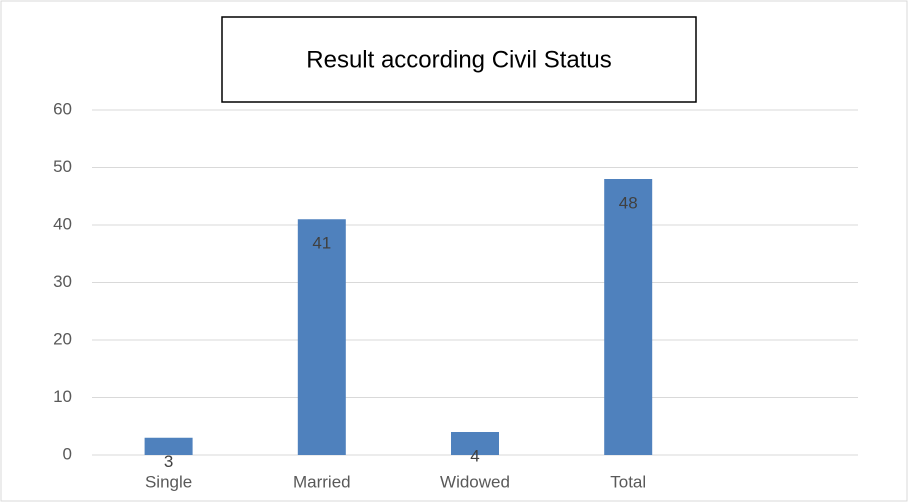 The width and height of the screenshot is (908, 502). Describe the element at coordinates (62, 281) in the screenshot. I see `y-tick-label: 30` at that location.